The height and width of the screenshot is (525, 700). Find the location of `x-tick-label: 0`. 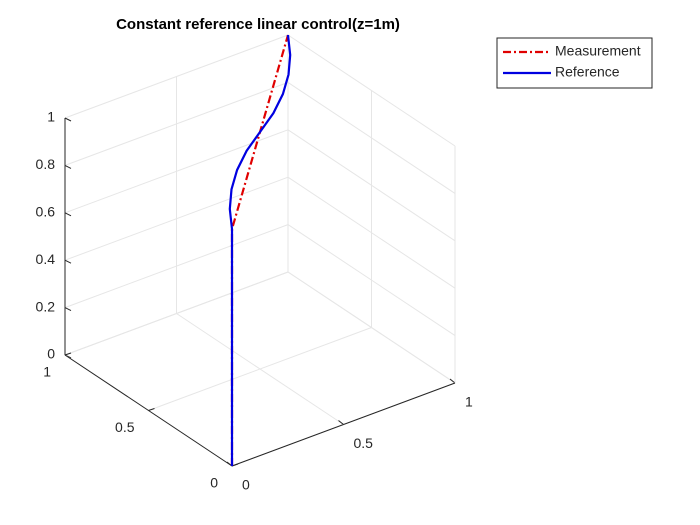

x-tick-label: 0 is located at coordinates (246, 485).